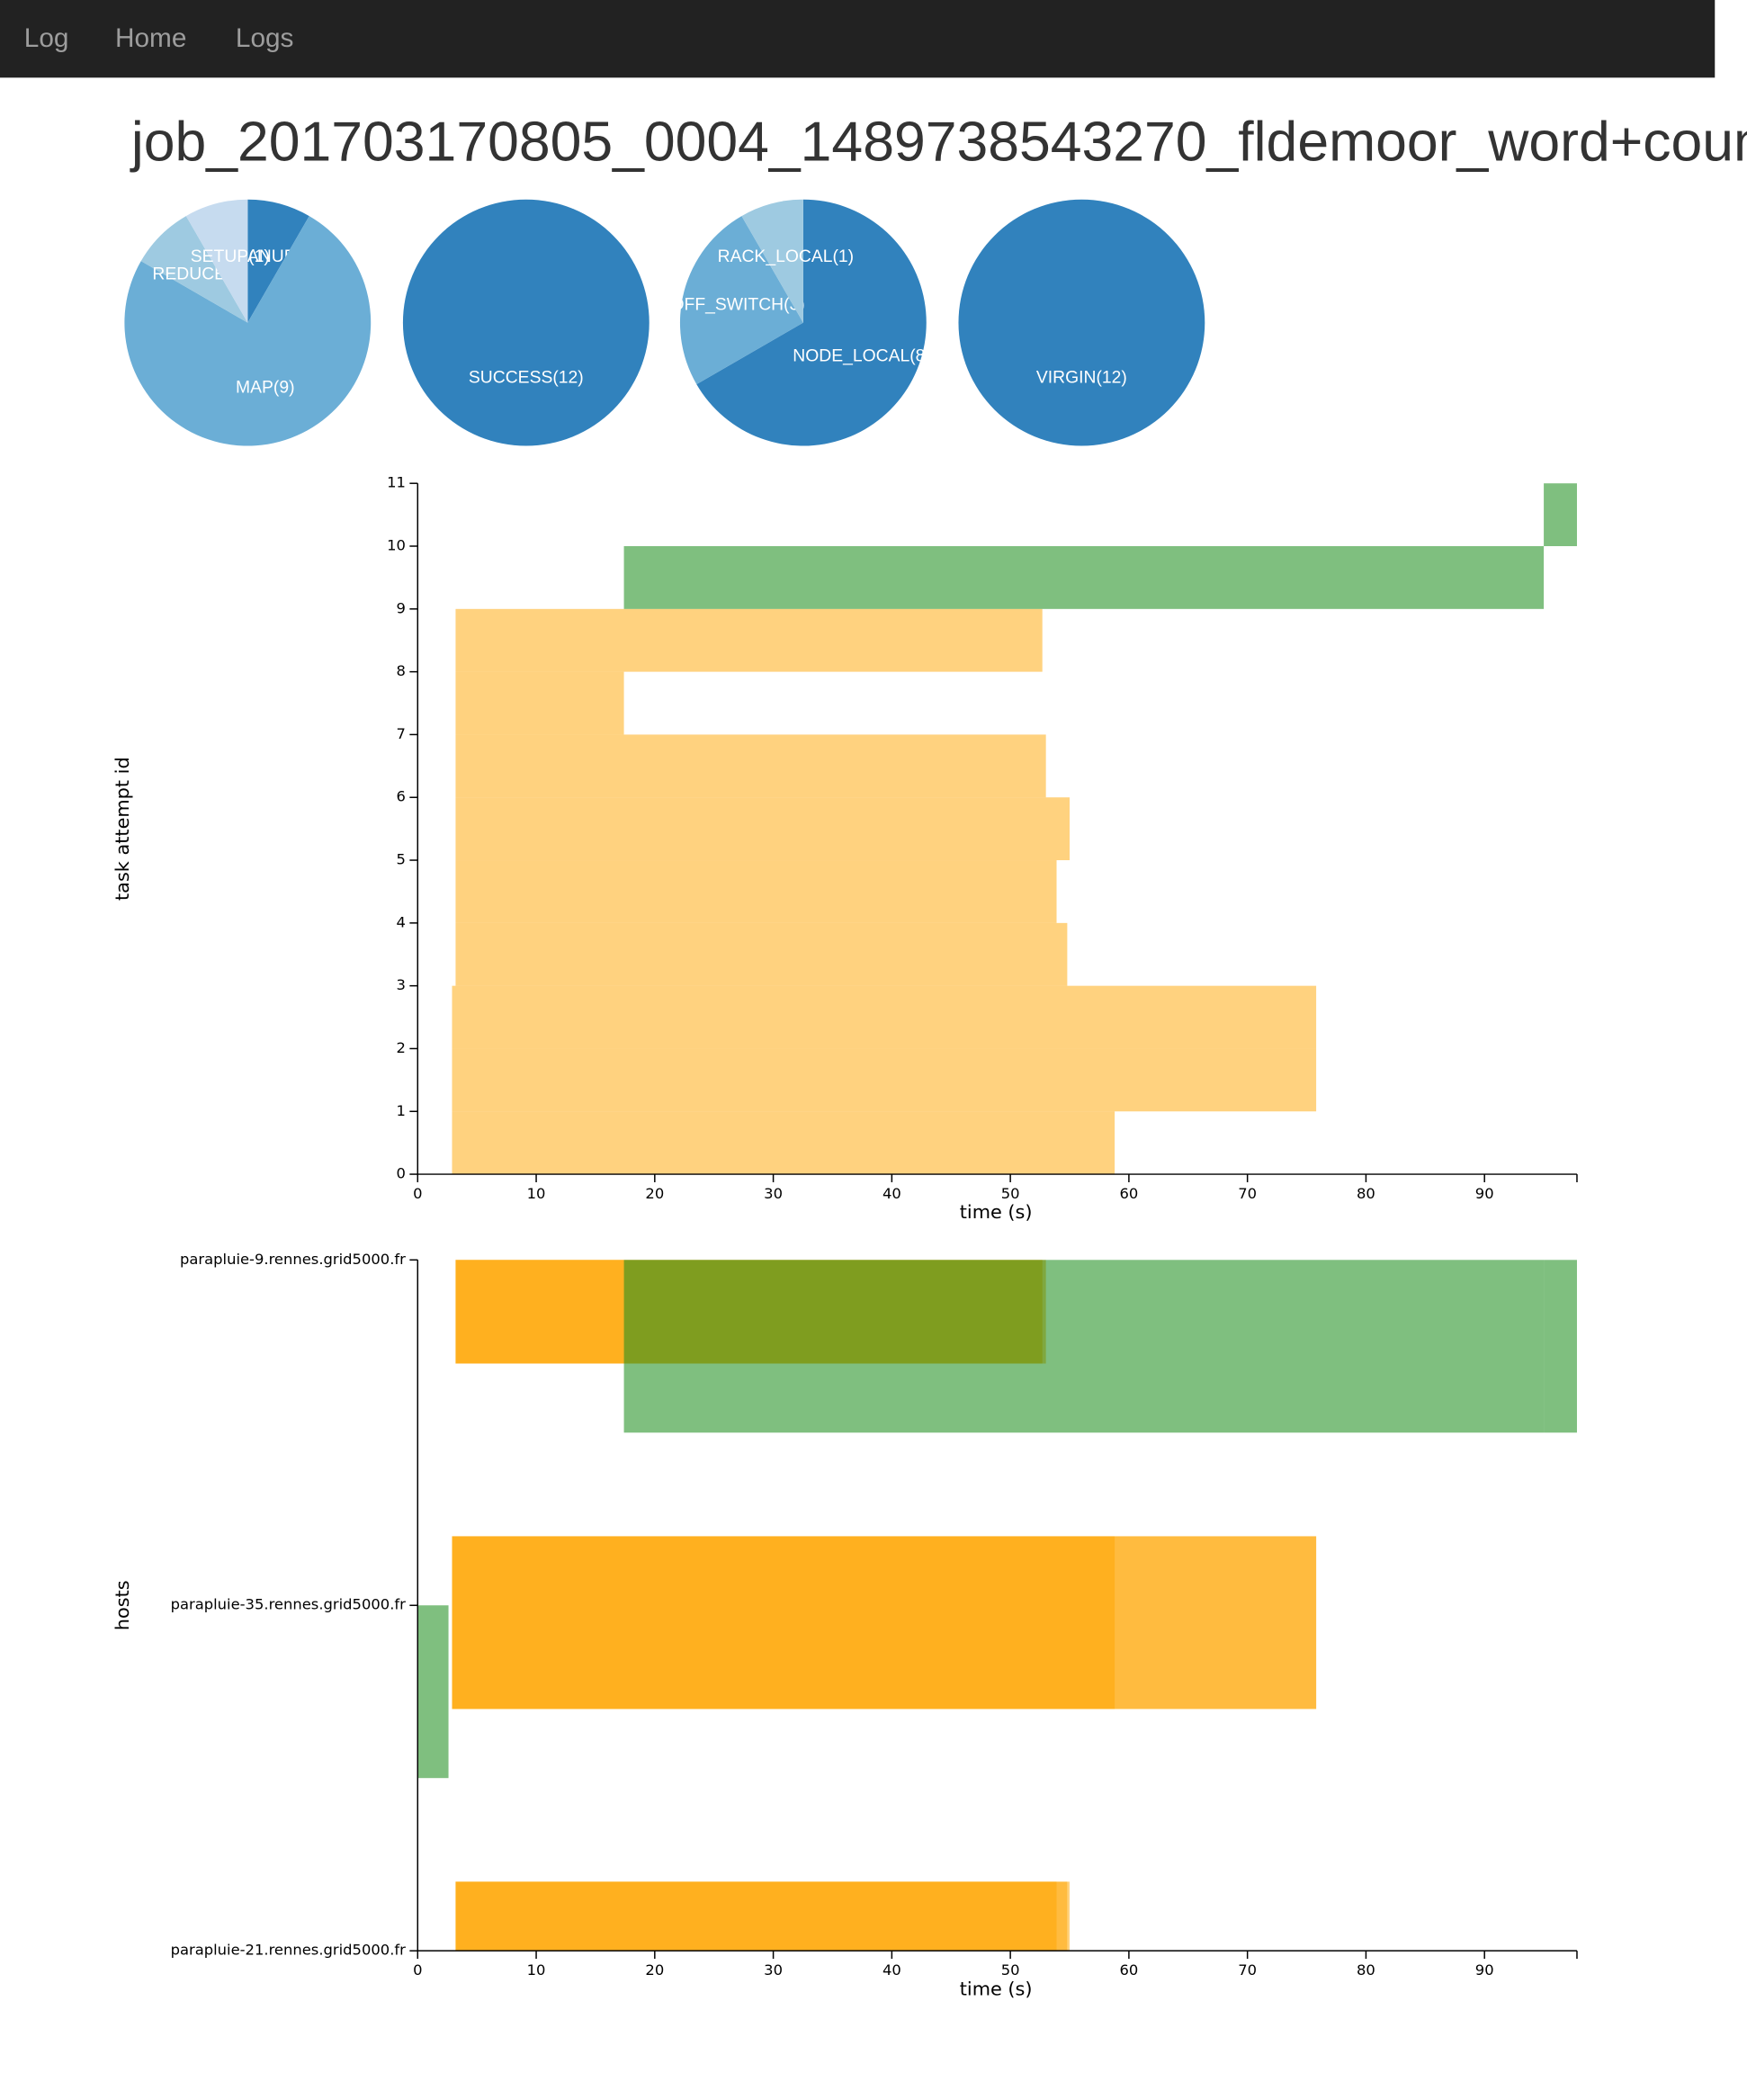 The width and height of the screenshot is (1747, 2100). I want to click on y-tick-label: 1, so click(400, 1110).